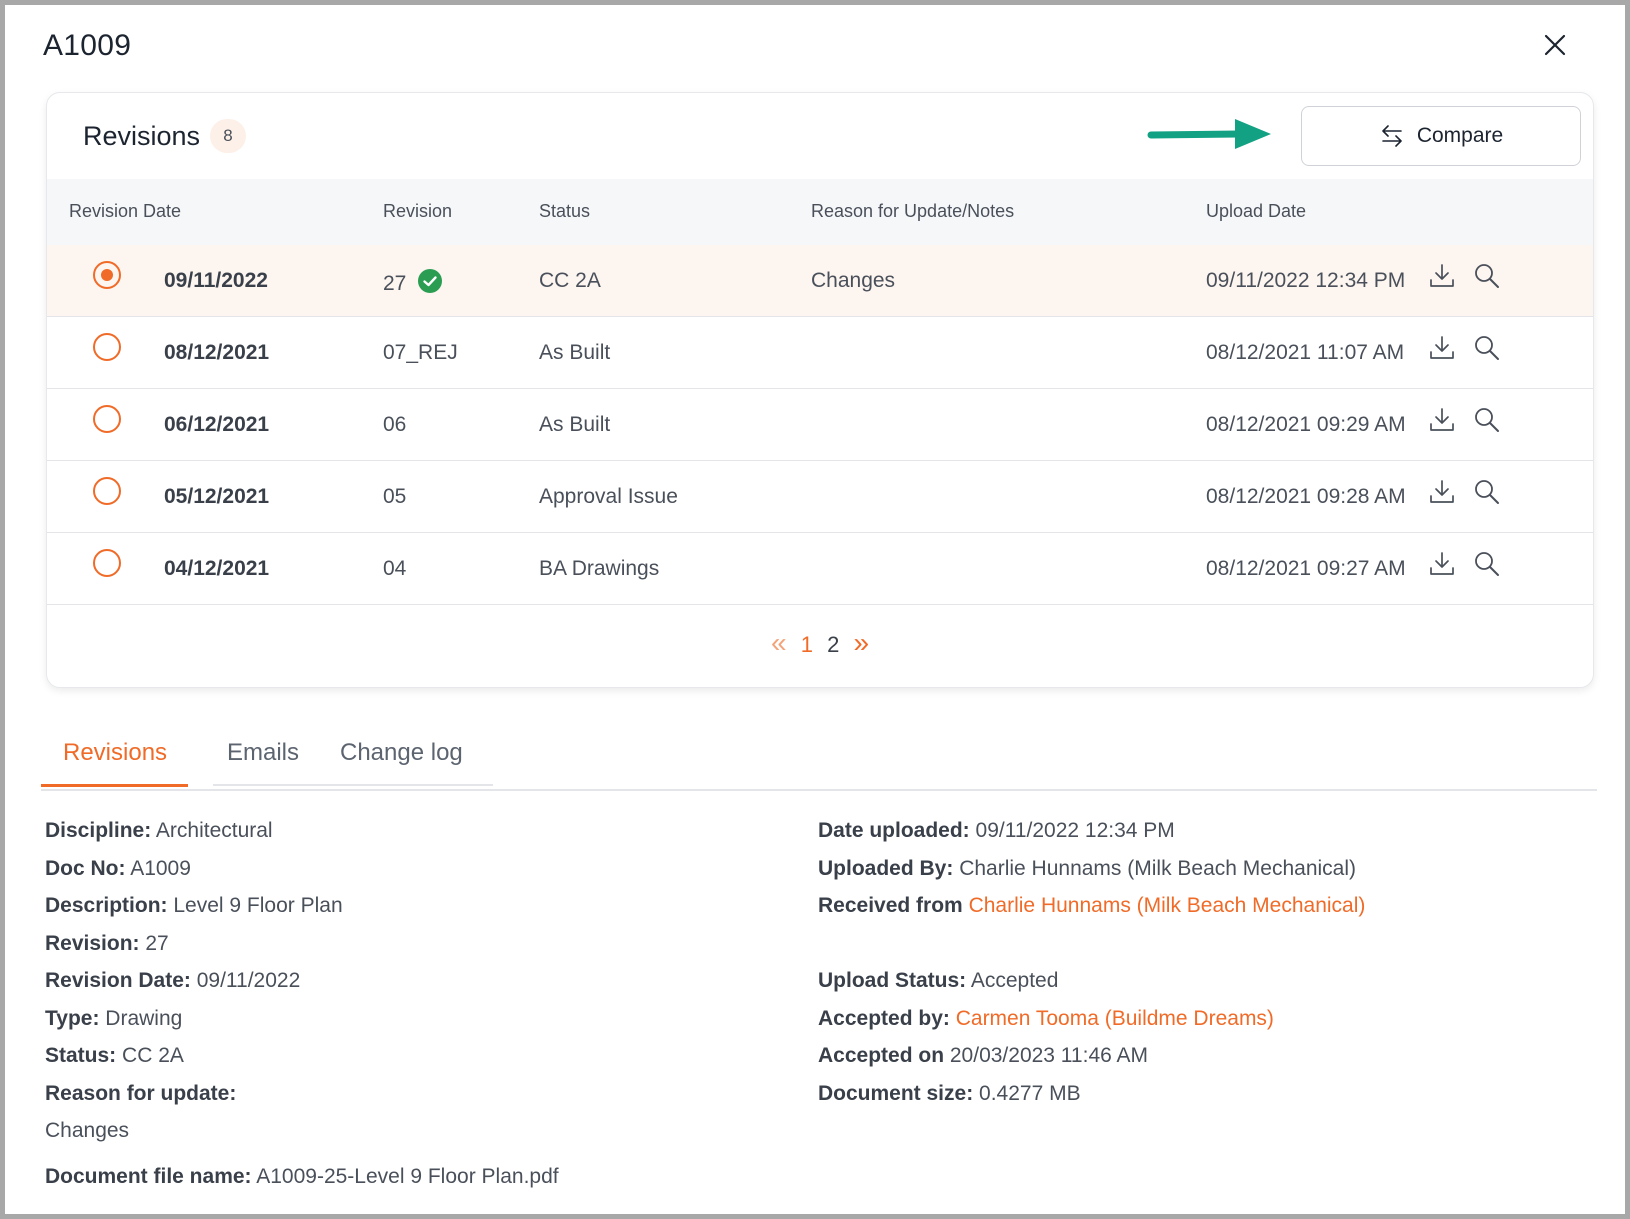  Describe the element at coordinates (884, 1018) in the screenshot. I see `detail-label: Accepted by:` at that location.